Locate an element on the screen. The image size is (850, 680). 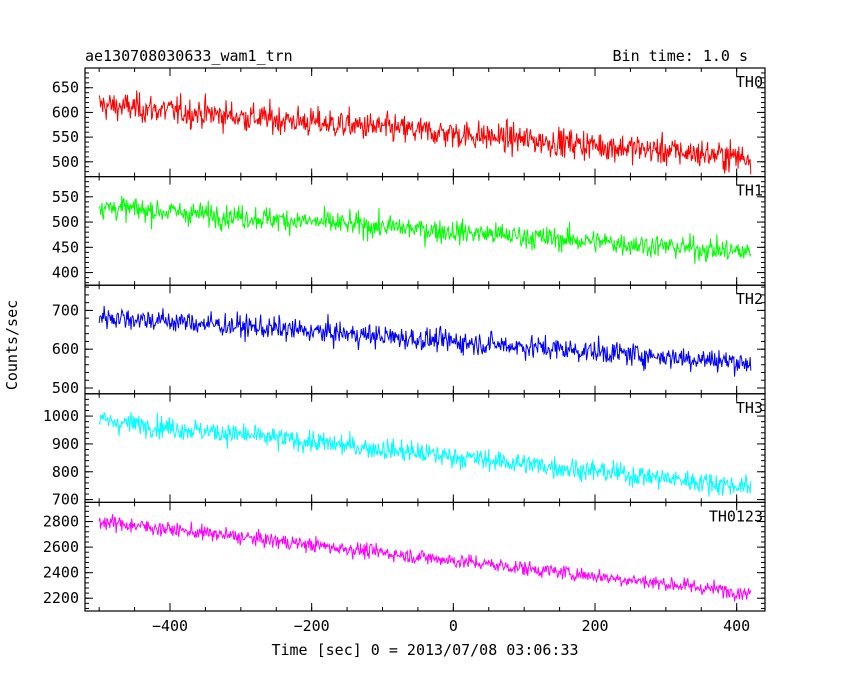
y-tick-label: 2200 is located at coordinates (61, 598).